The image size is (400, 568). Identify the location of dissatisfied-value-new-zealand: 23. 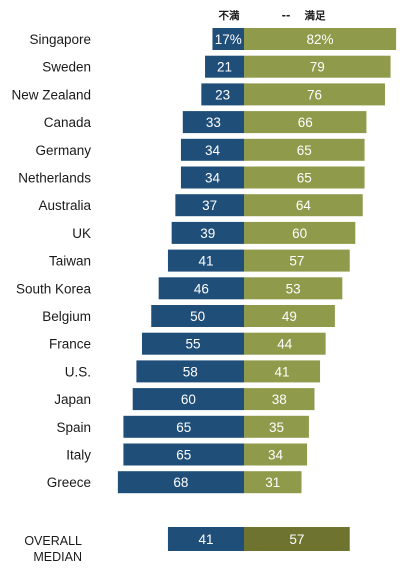
(222, 94).